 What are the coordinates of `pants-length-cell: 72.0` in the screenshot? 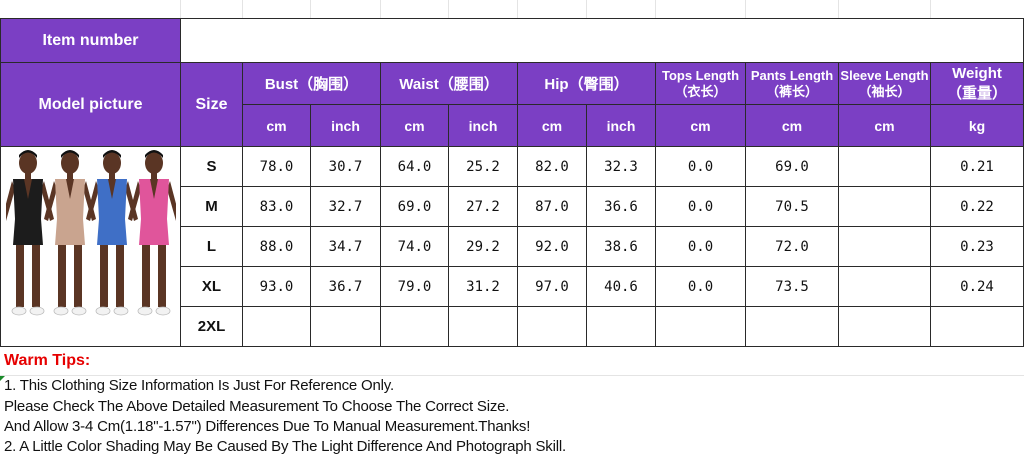 It's located at (792, 246).